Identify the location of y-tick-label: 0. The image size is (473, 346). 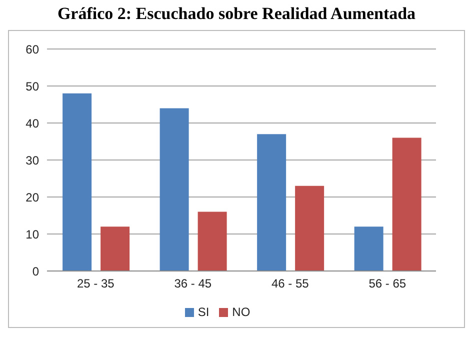
(36, 271).